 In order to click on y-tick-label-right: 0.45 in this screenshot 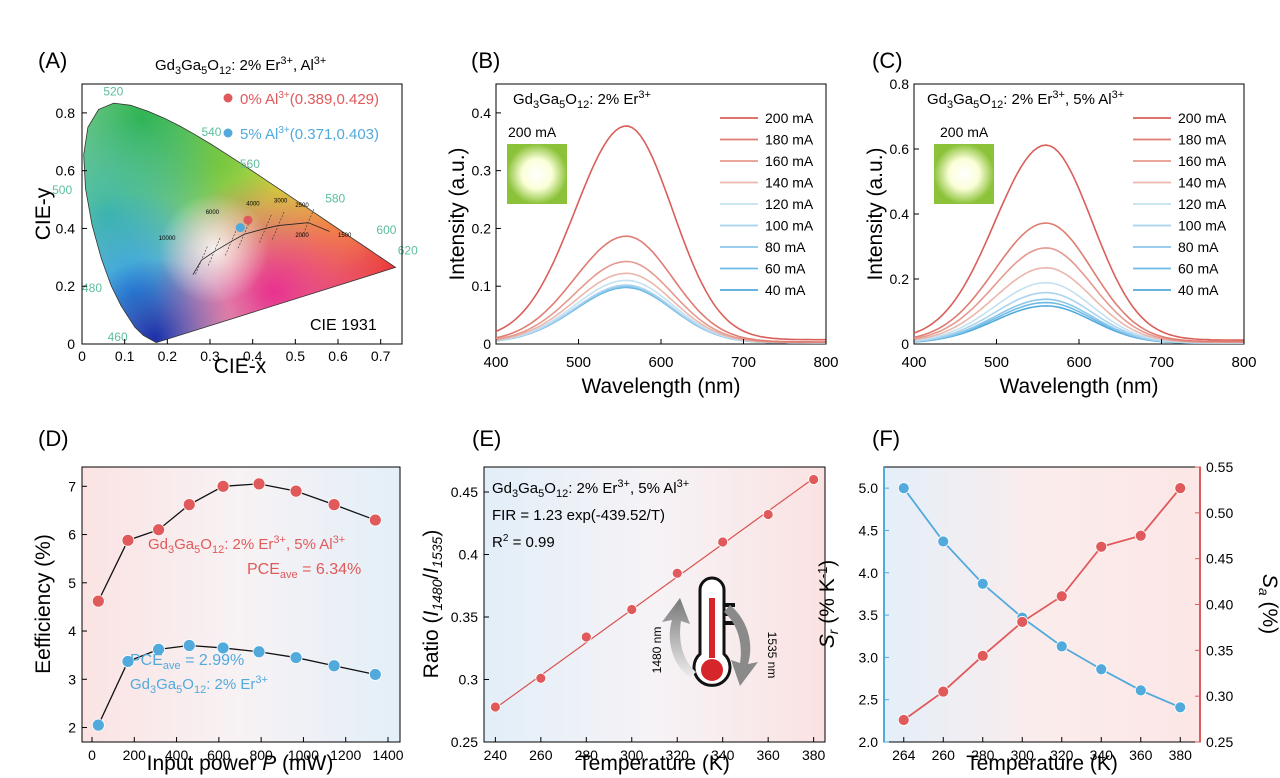, I will do `click(1219, 559)`.